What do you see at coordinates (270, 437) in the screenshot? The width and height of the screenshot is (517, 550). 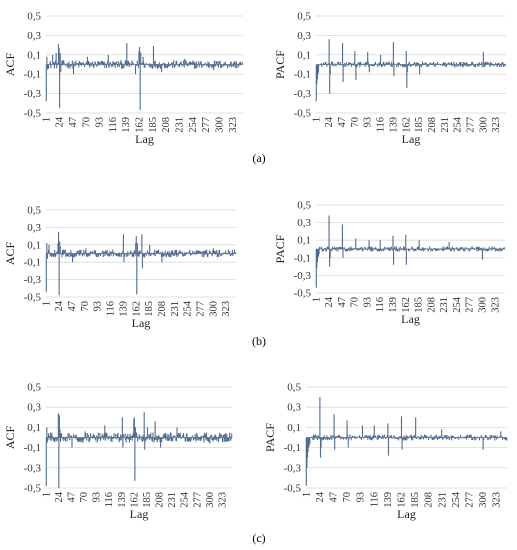 I see `y-axis-title: PACF` at bounding box center [270, 437].